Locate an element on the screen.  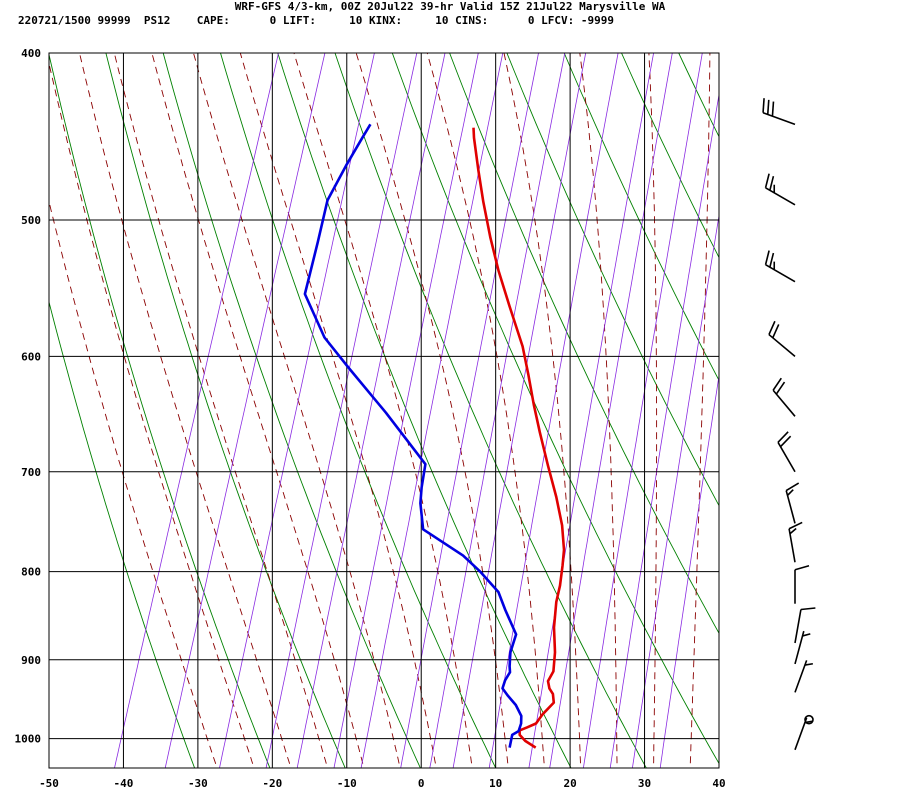
y-tick-label: 400 is located at coordinates (31, 53).